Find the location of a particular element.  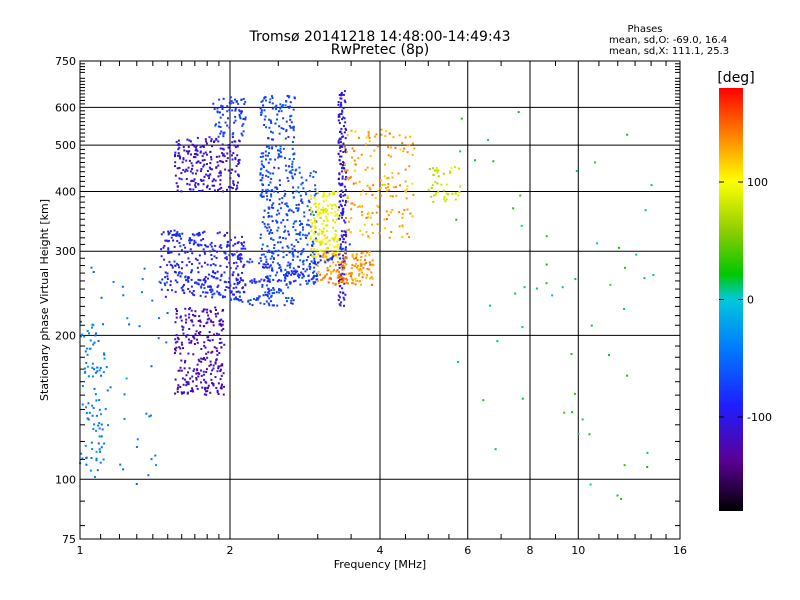

x-tick-label: 2 is located at coordinates (230, 550).